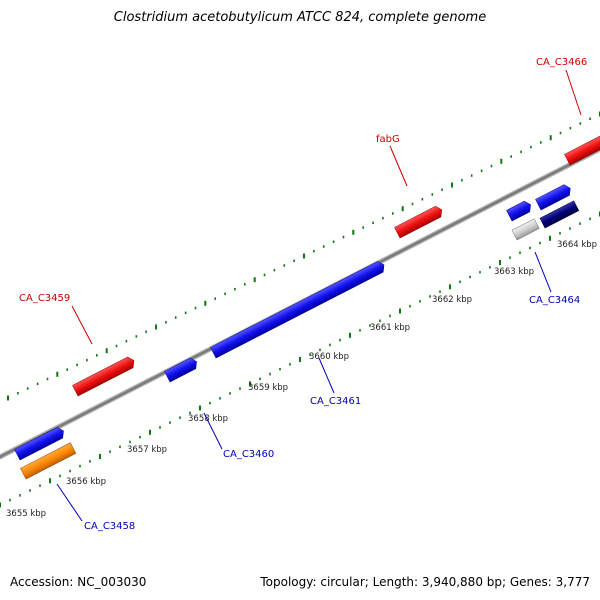 This screenshot has height=600, width=600. What do you see at coordinates (268, 388) in the screenshot?
I see `kbp-label: 3659 kbp` at bounding box center [268, 388].